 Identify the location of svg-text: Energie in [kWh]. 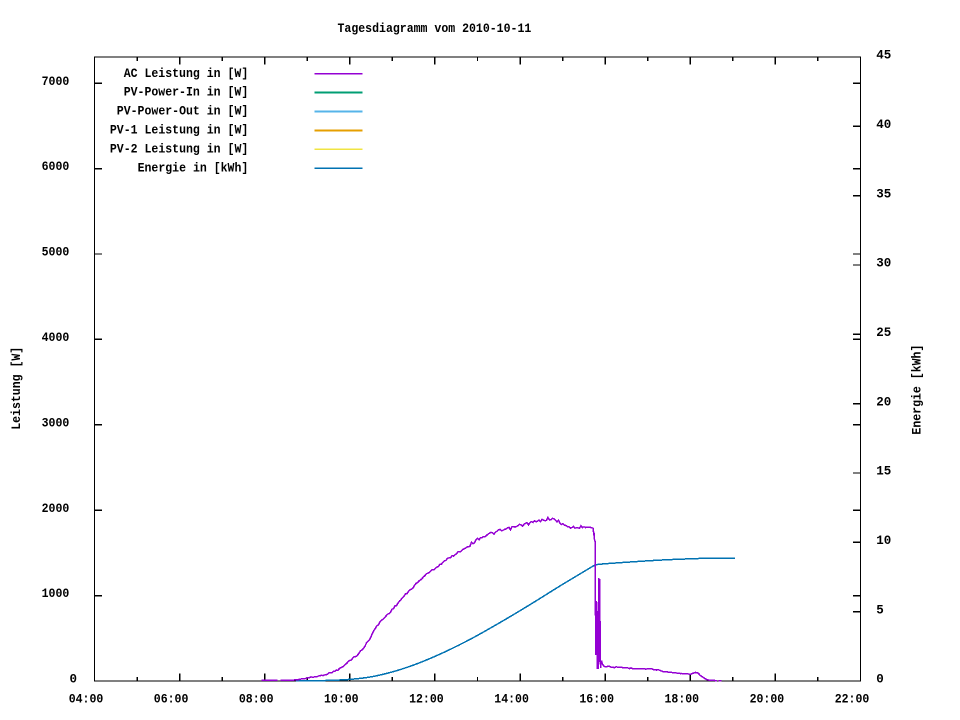
(193, 168).